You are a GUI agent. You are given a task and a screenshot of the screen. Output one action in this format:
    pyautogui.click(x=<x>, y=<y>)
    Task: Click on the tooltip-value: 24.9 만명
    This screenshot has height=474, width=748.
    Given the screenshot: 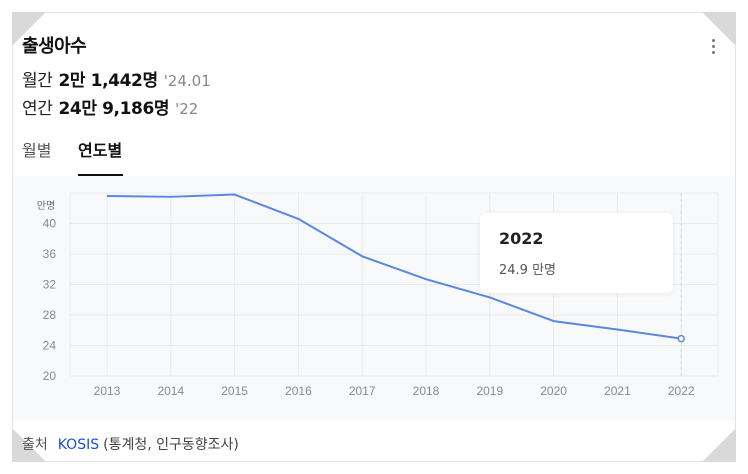 What is the action you would take?
    pyautogui.click(x=527, y=270)
    